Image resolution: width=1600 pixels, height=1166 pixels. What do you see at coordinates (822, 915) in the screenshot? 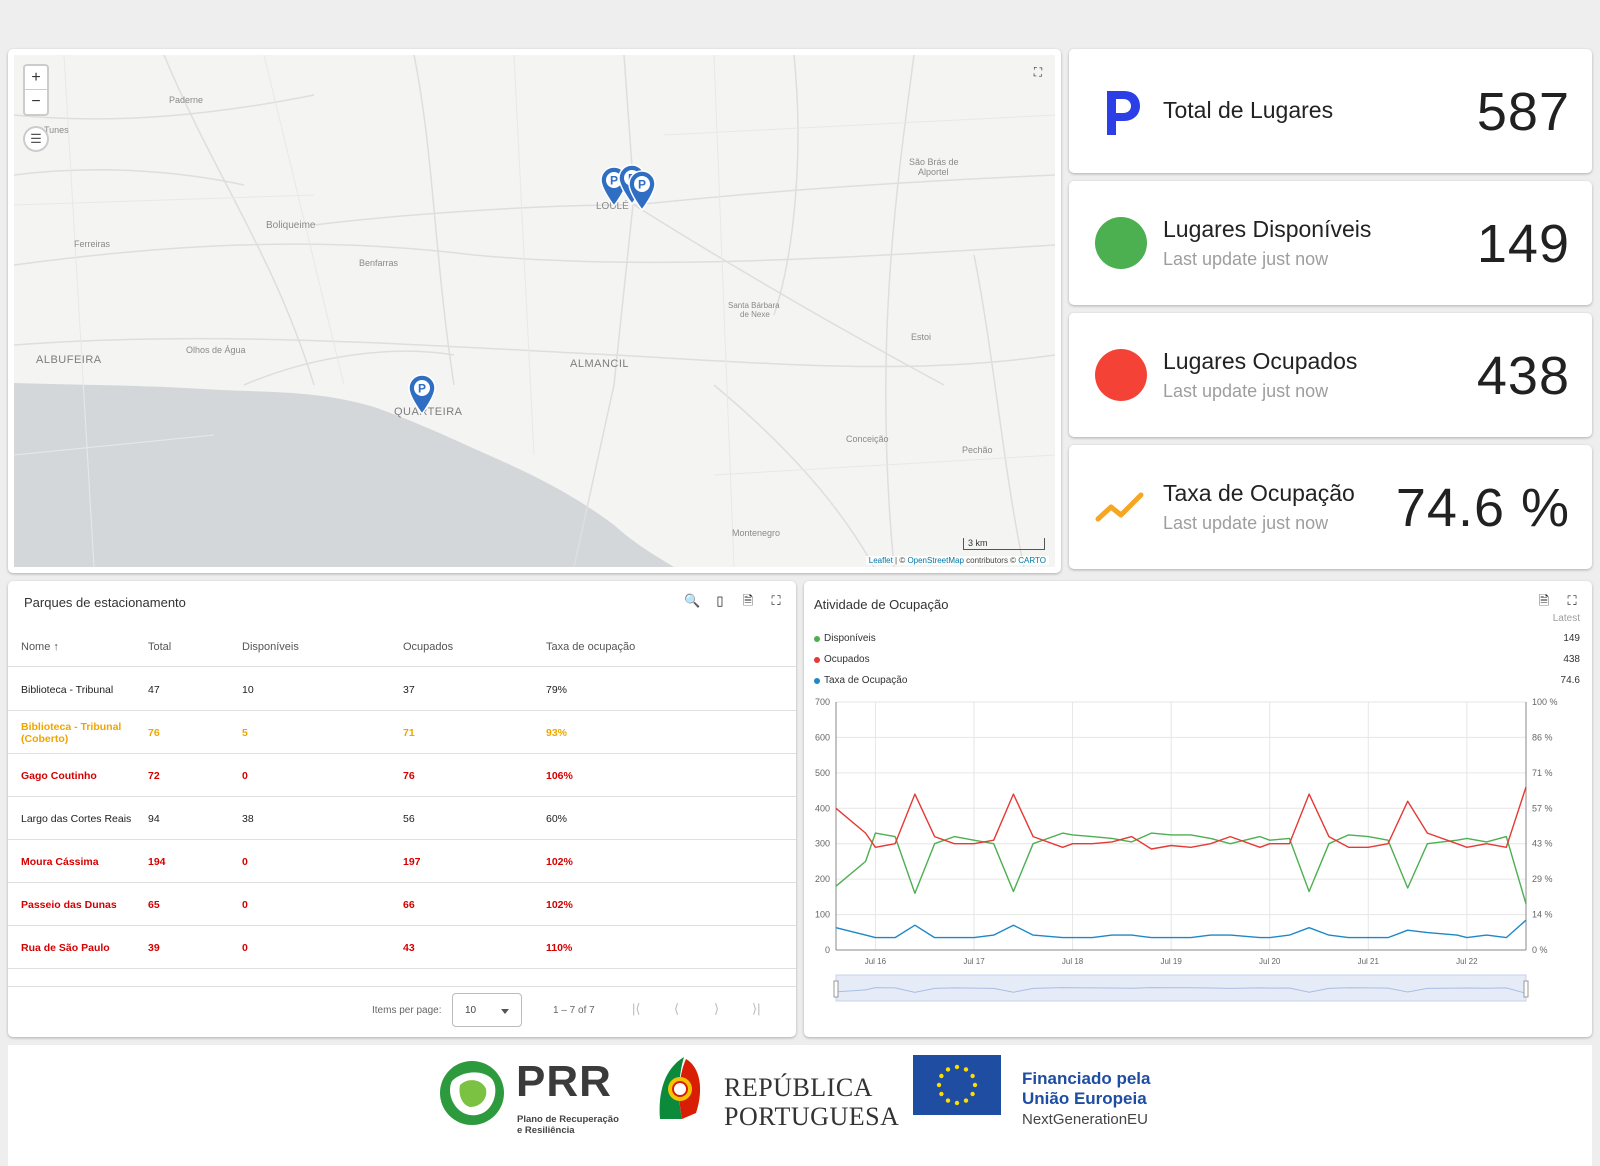
I see `y-left-tick-label: 100` at bounding box center [822, 915].